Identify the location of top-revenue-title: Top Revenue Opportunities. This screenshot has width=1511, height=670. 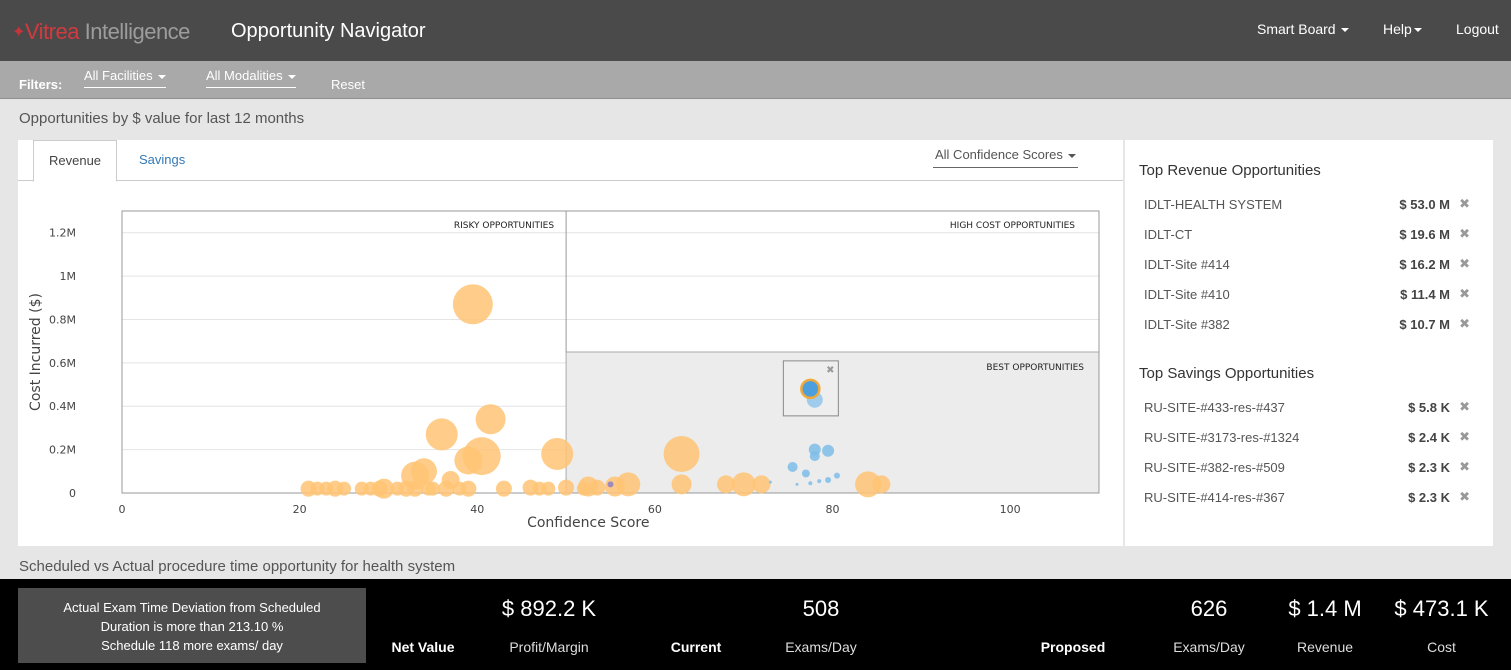
(1230, 170).